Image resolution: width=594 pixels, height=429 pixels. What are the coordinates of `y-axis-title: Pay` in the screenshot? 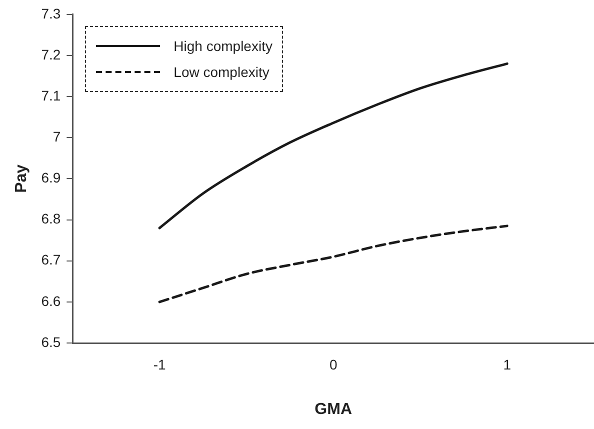 It's located at (21, 178).